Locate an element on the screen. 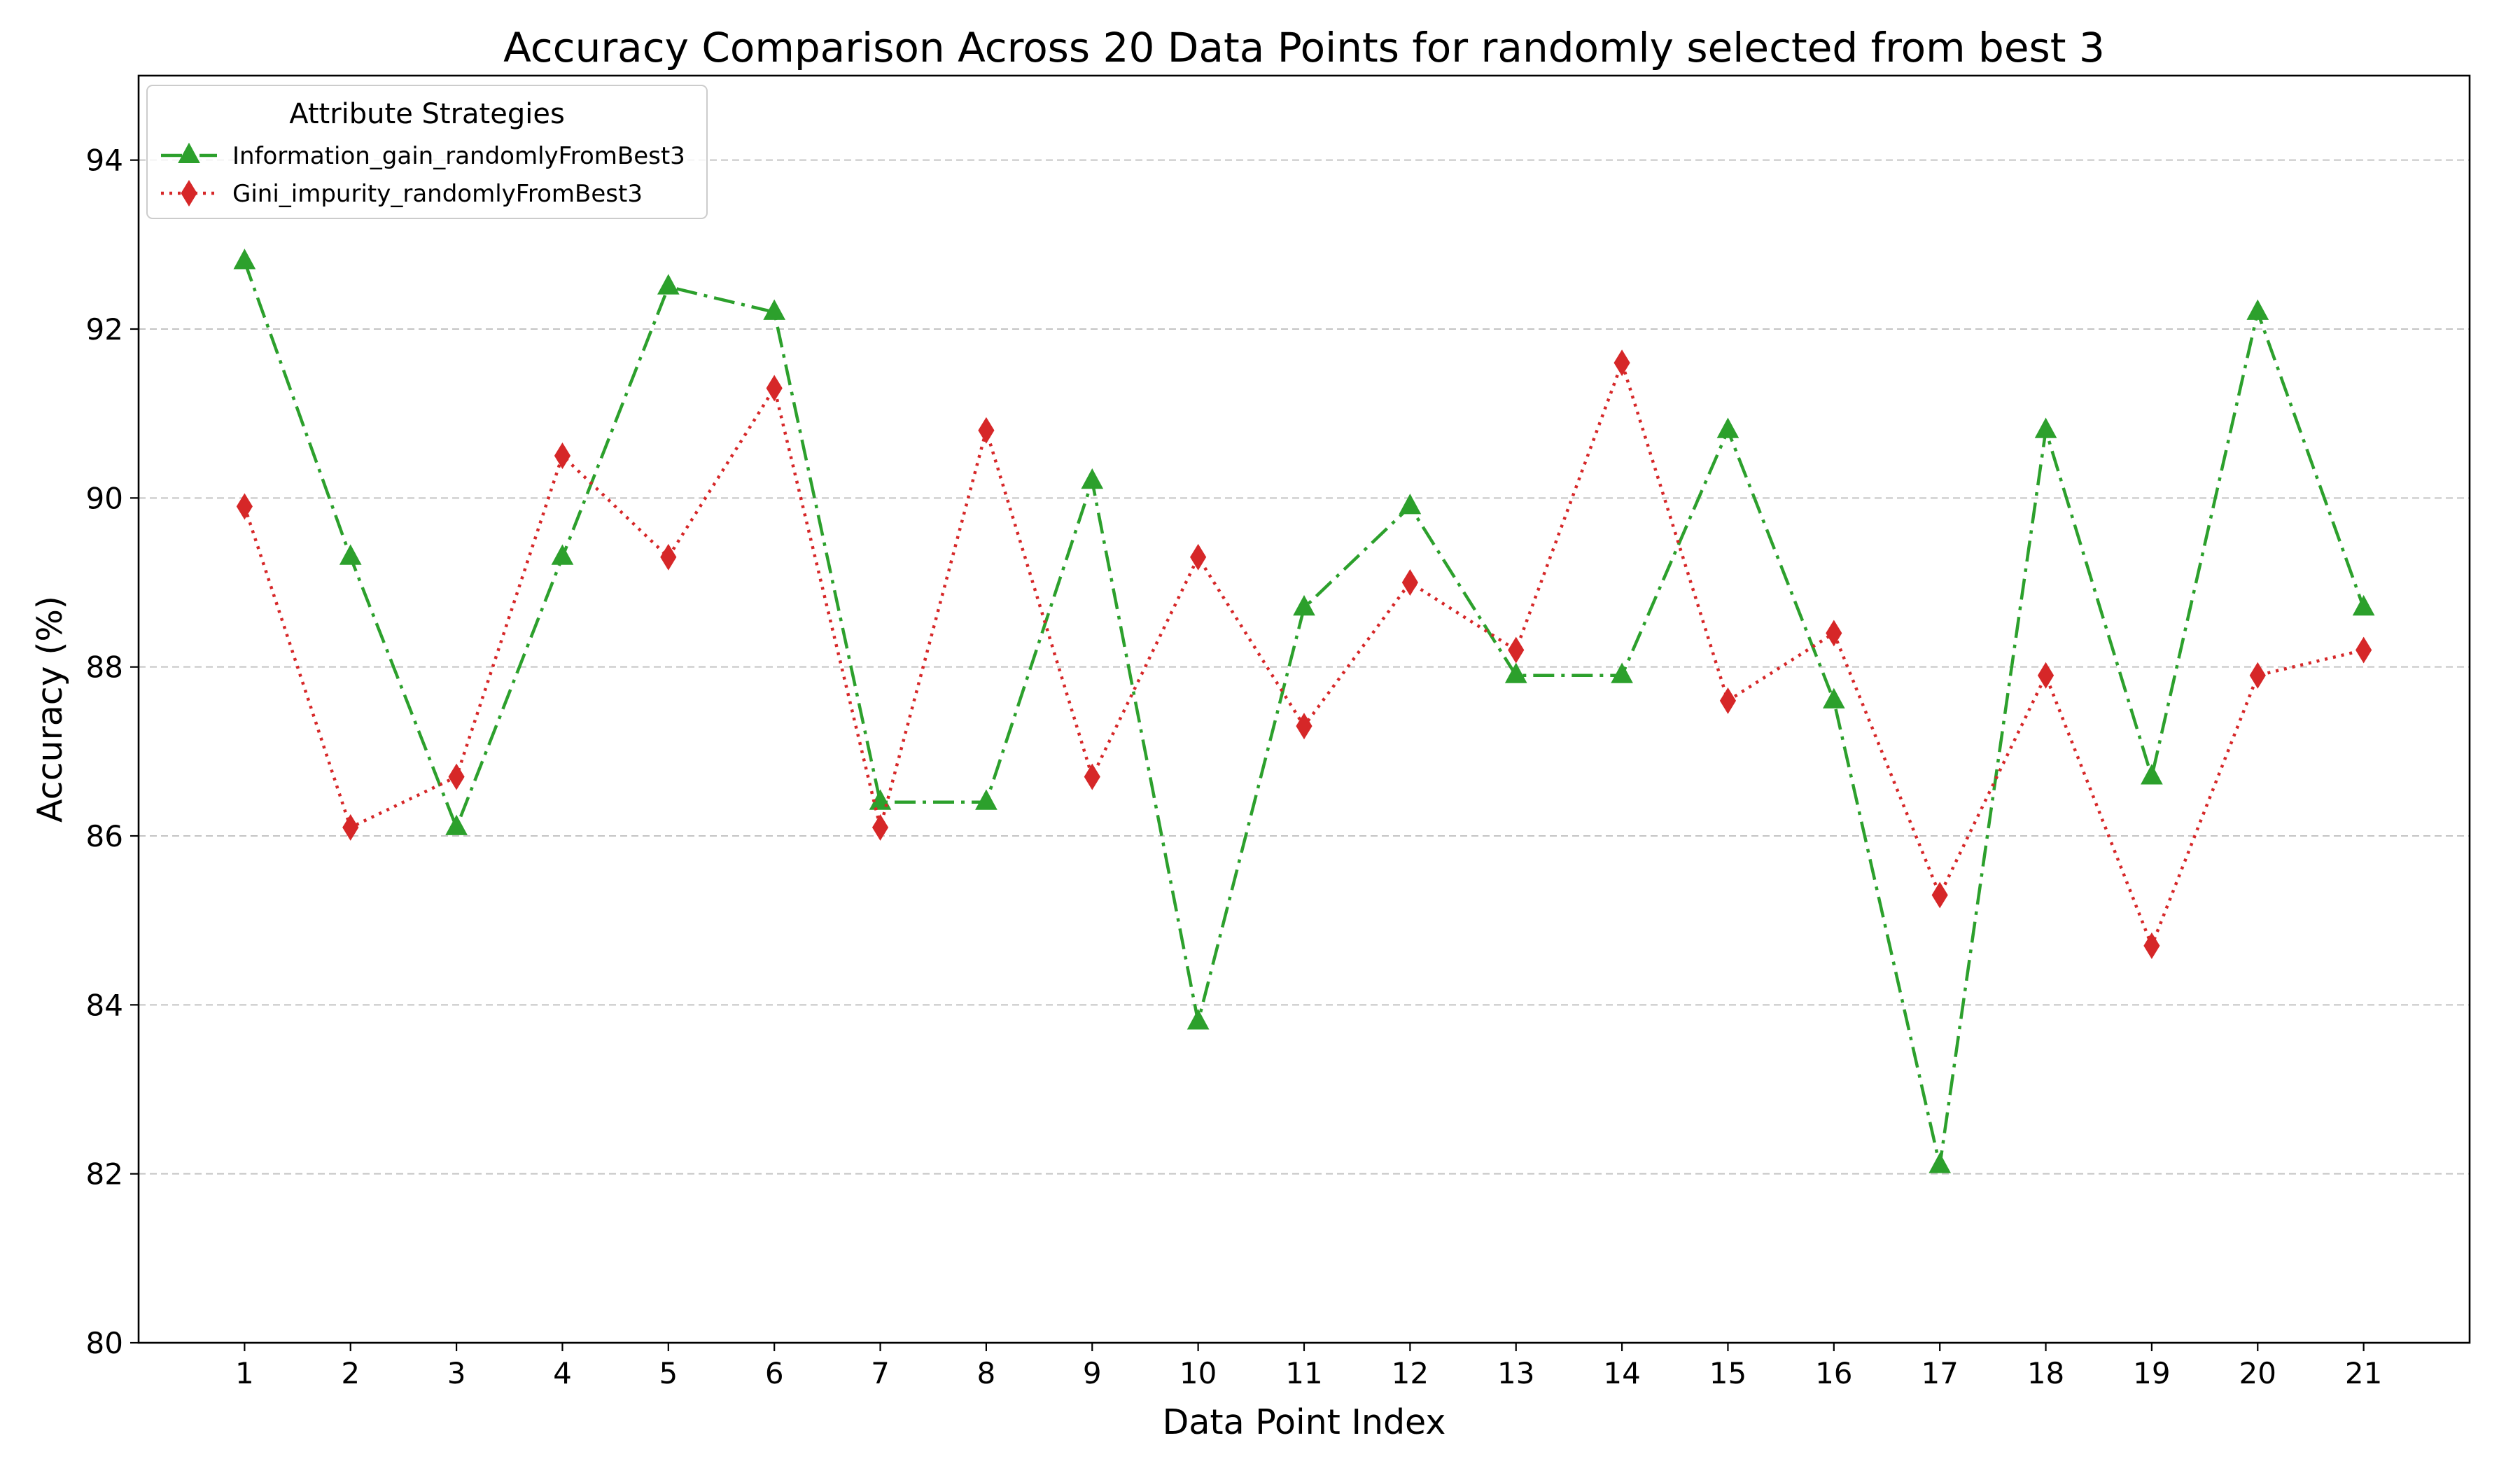 This screenshot has height=1473, width=2520. x-tick-label: 18 is located at coordinates (2045, 1373).